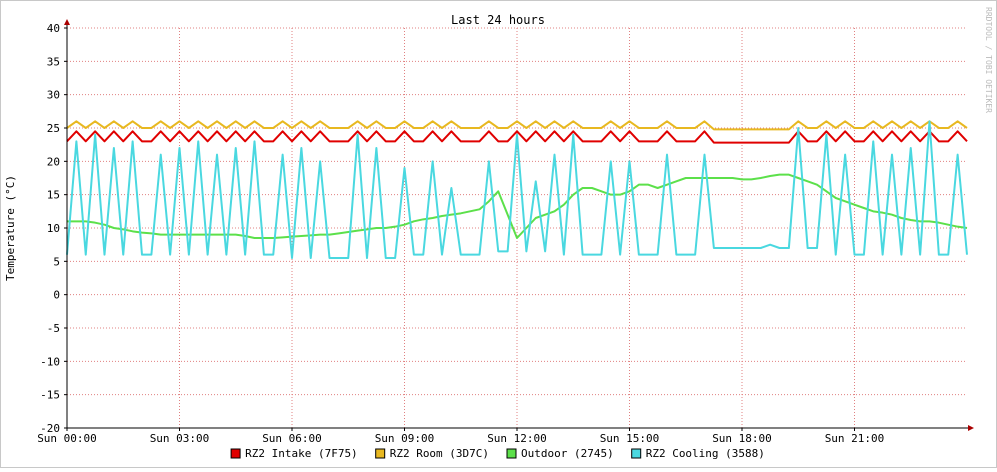  What do you see at coordinates (56, 295) in the screenshot?
I see `y-tick-label: 0` at bounding box center [56, 295].